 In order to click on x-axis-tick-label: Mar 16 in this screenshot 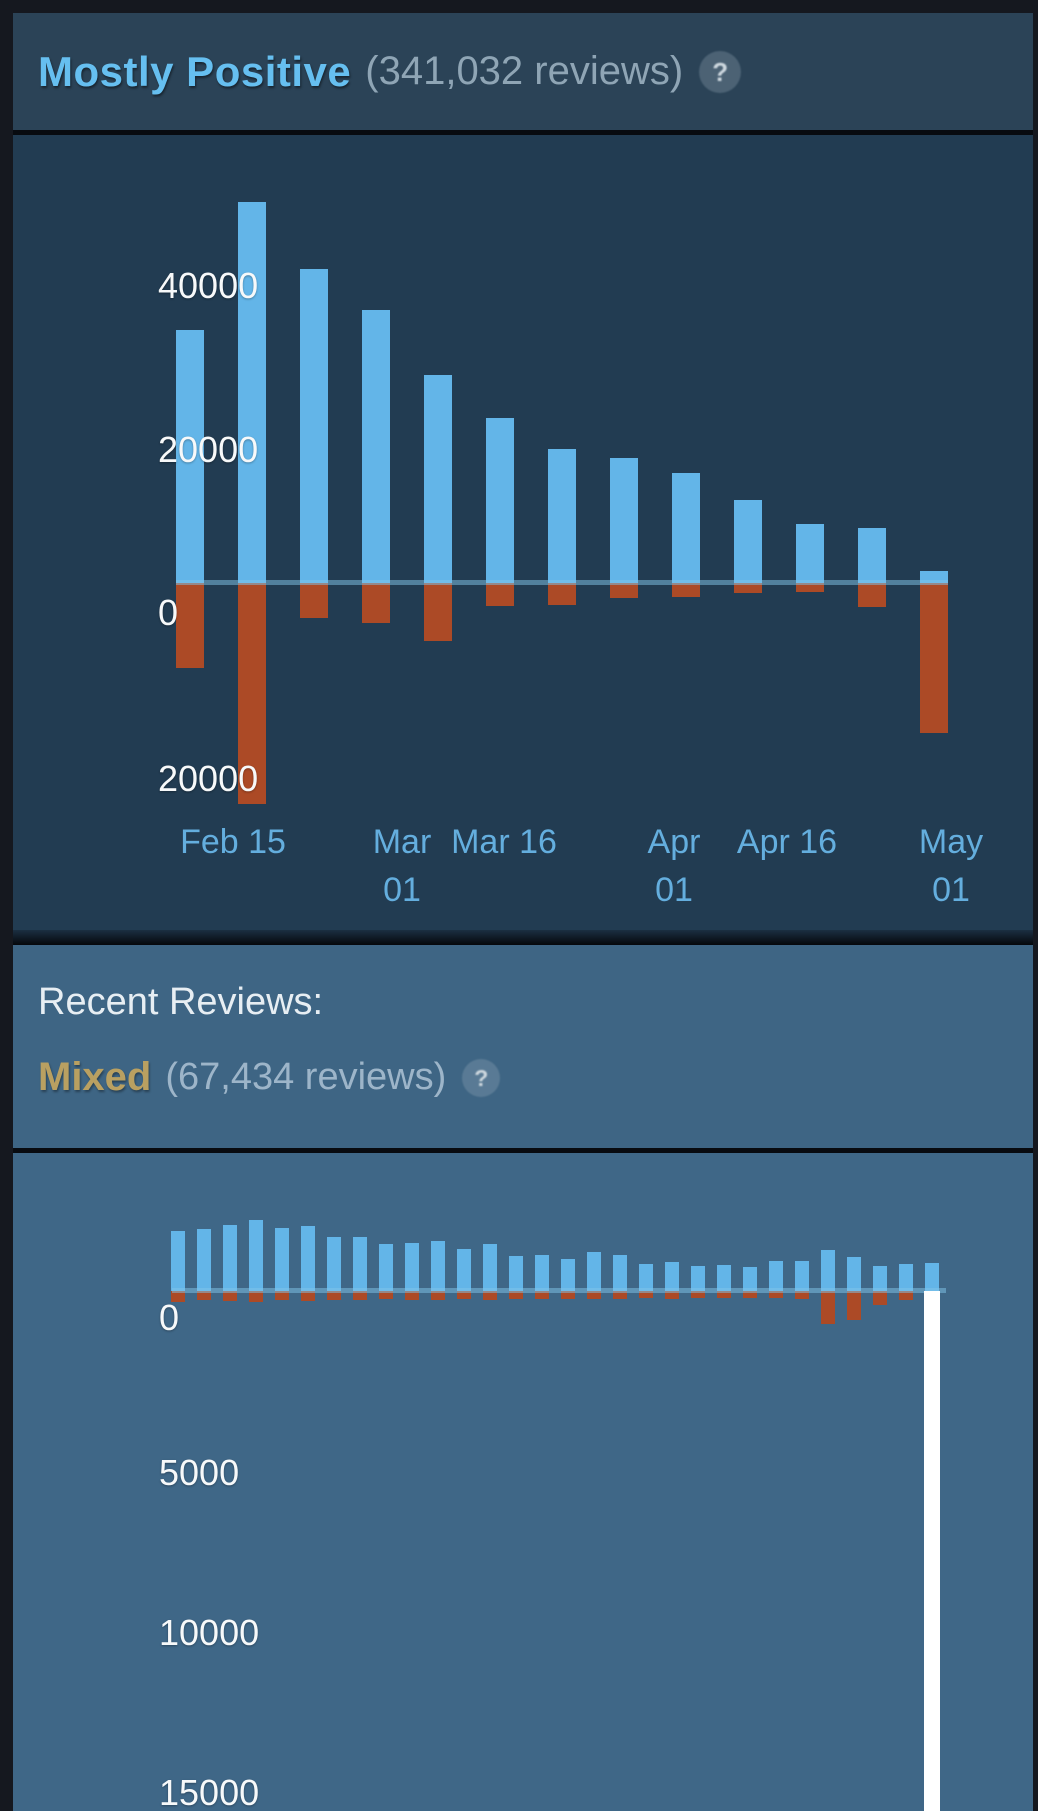, I will do `click(504, 842)`.